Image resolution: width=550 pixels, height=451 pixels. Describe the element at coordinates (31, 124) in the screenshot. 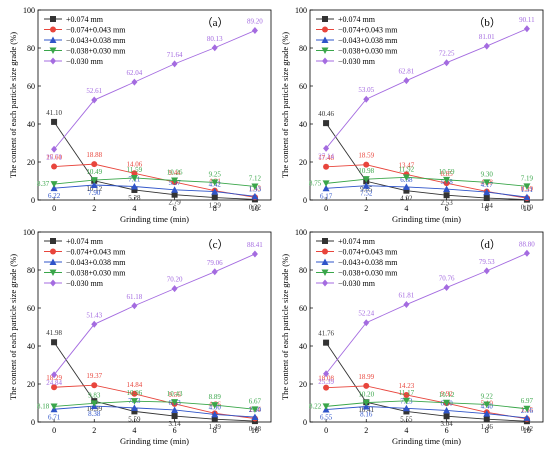

I see `y-tick-label: 40` at that location.